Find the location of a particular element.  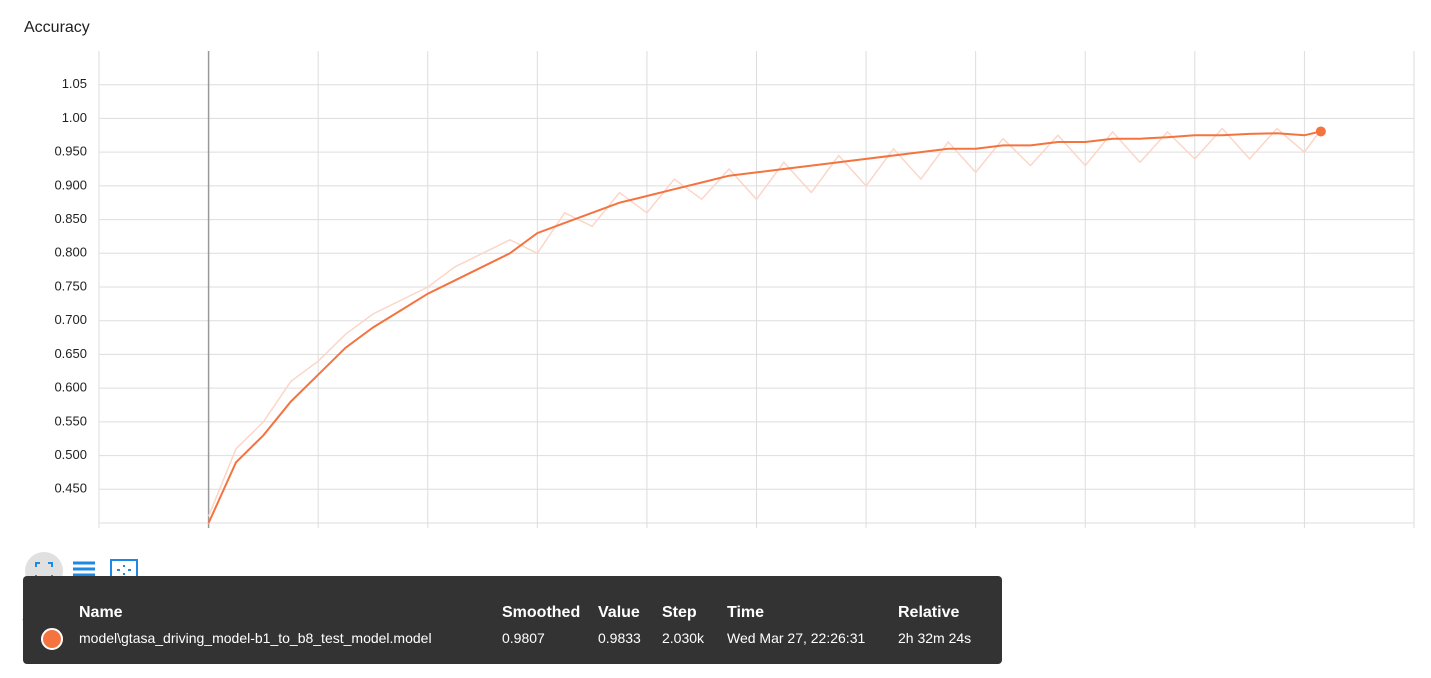

tooltip-header: Name is located at coordinates (101, 612).